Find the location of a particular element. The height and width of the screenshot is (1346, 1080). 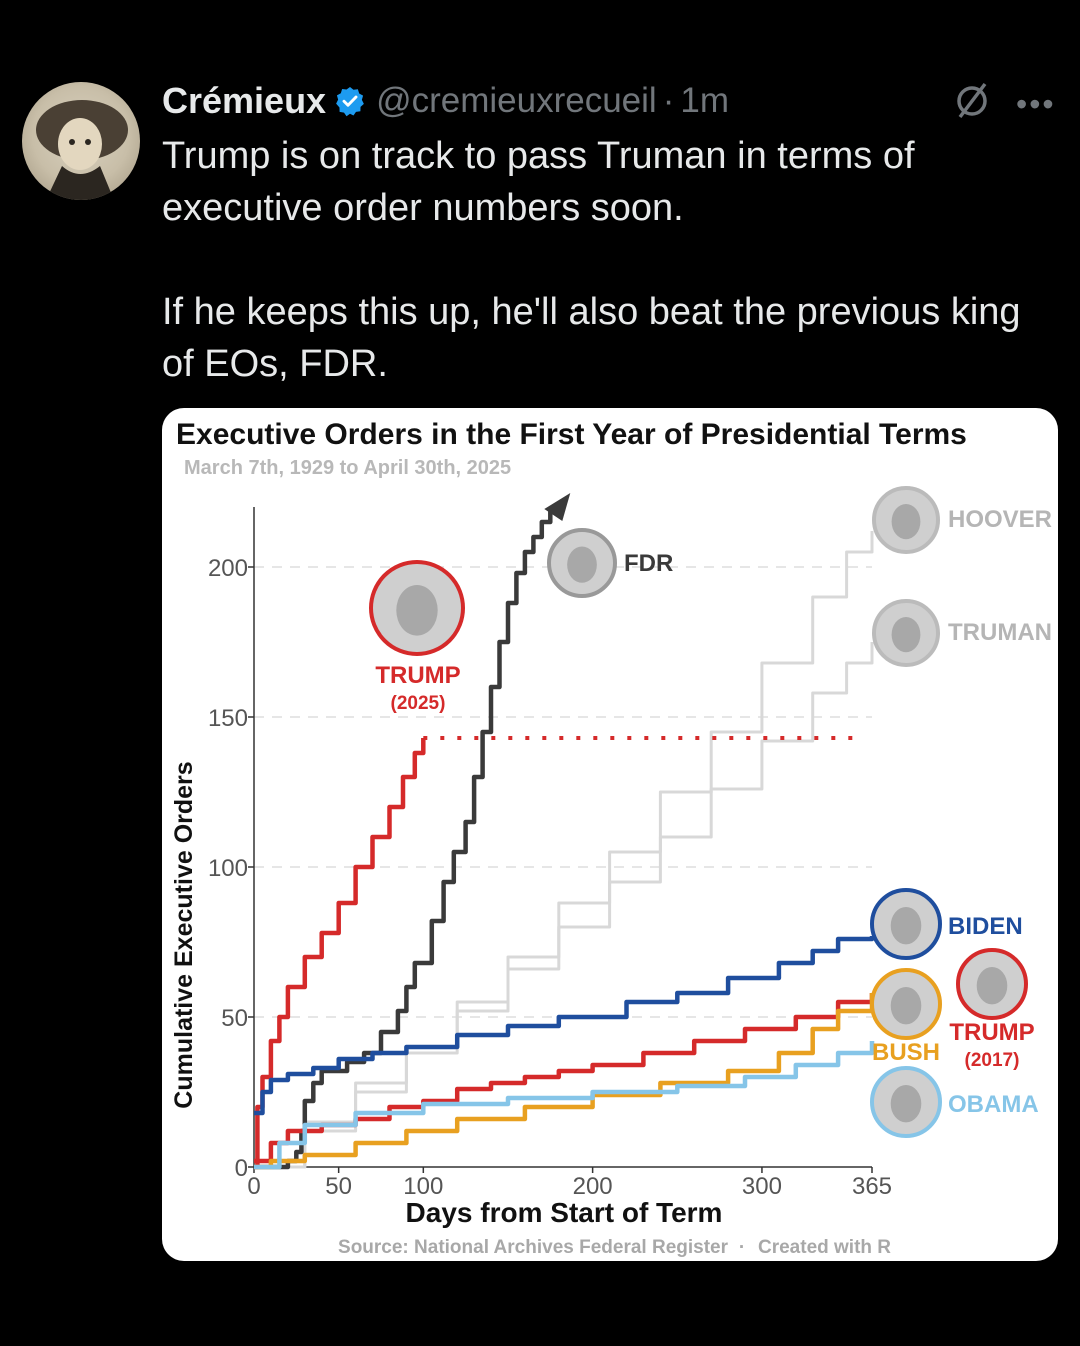

x-tick-label-100: 100 is located at coordinates (423, 1186).